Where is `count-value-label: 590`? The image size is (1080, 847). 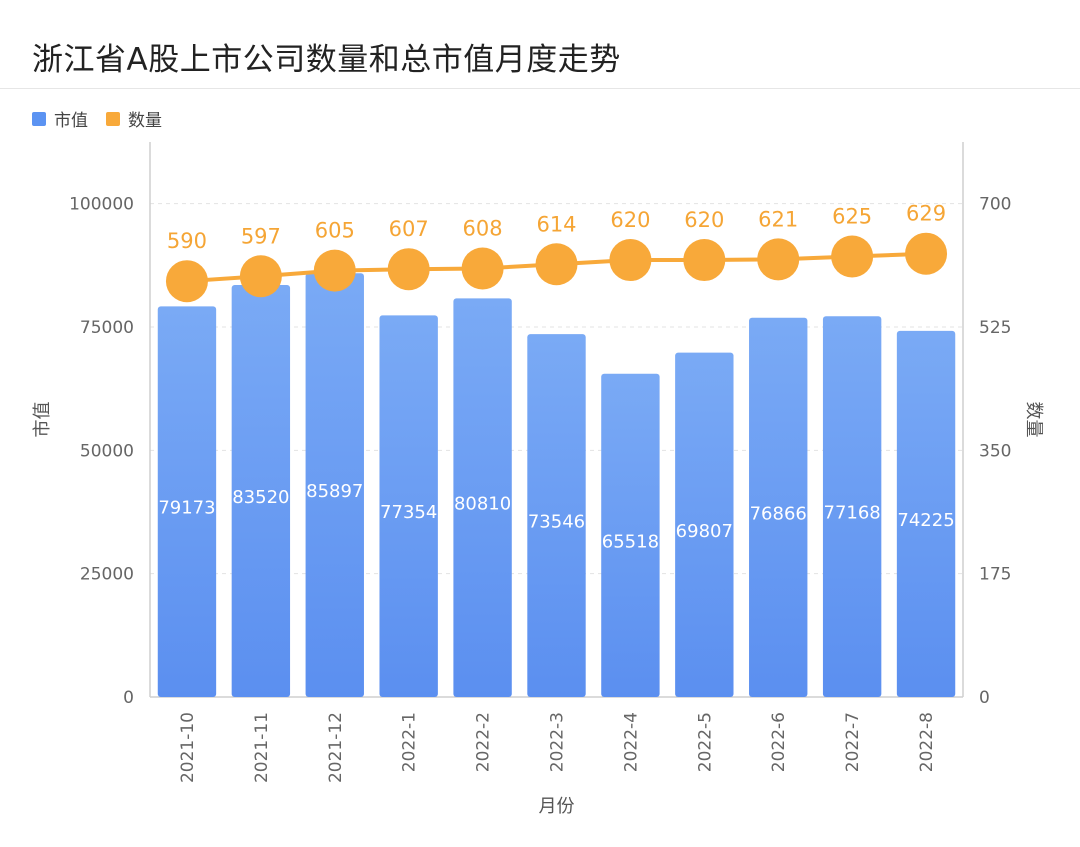
count-value-label: 590 is located at coordinates (187, 241).